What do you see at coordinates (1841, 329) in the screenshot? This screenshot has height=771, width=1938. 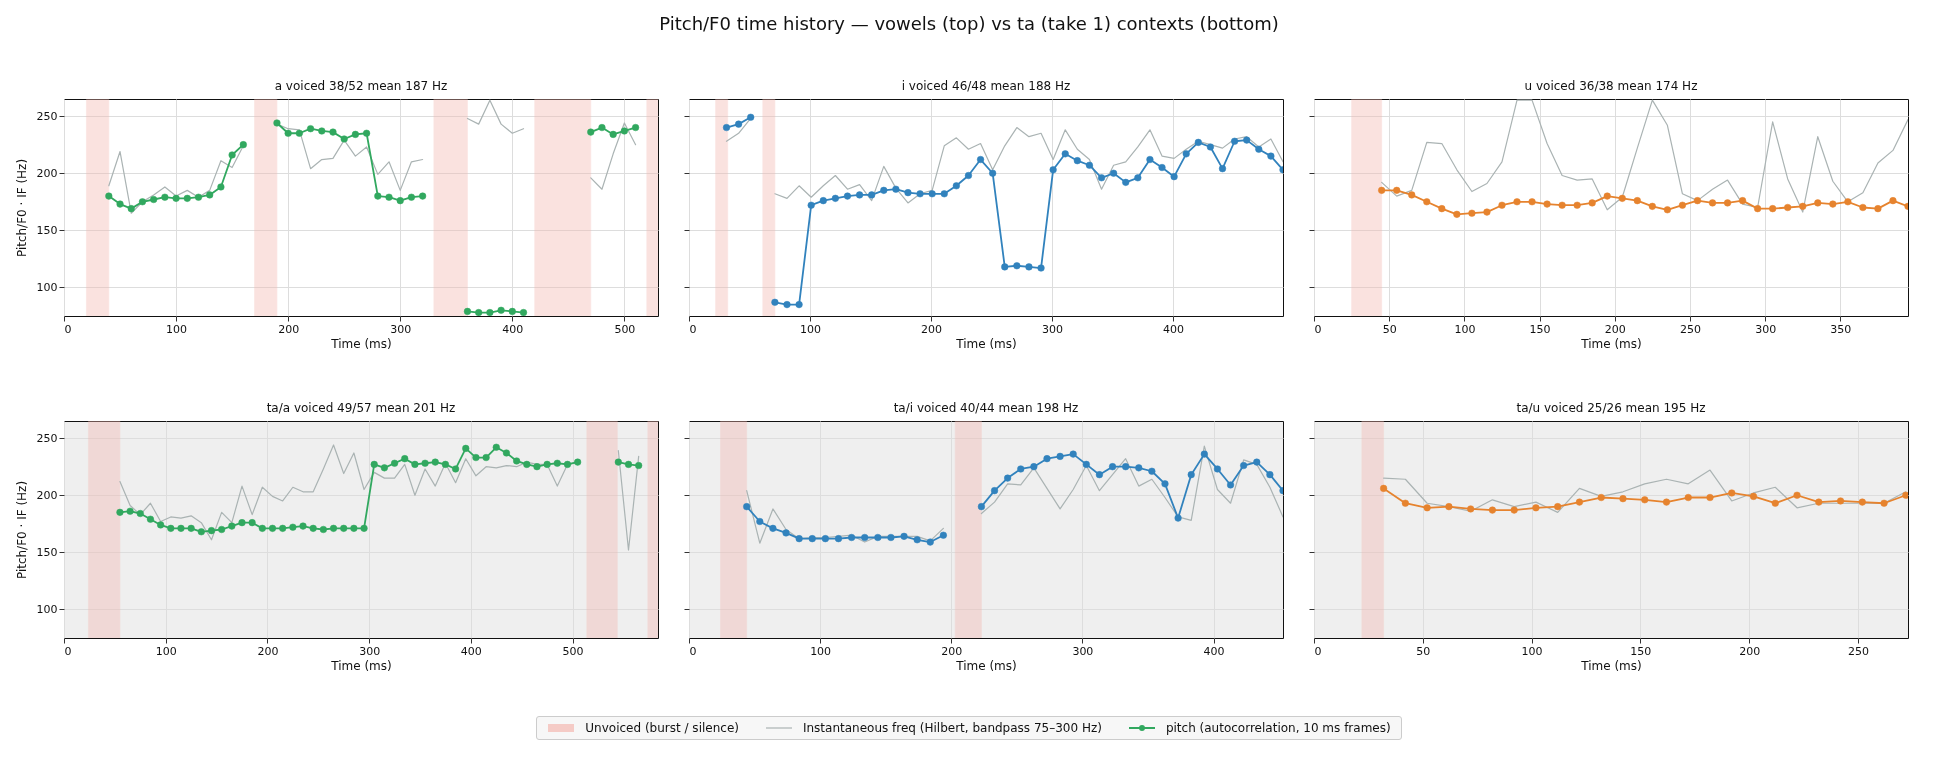 I see `x-tick-label: 350` at bounding box center [1841, 329].